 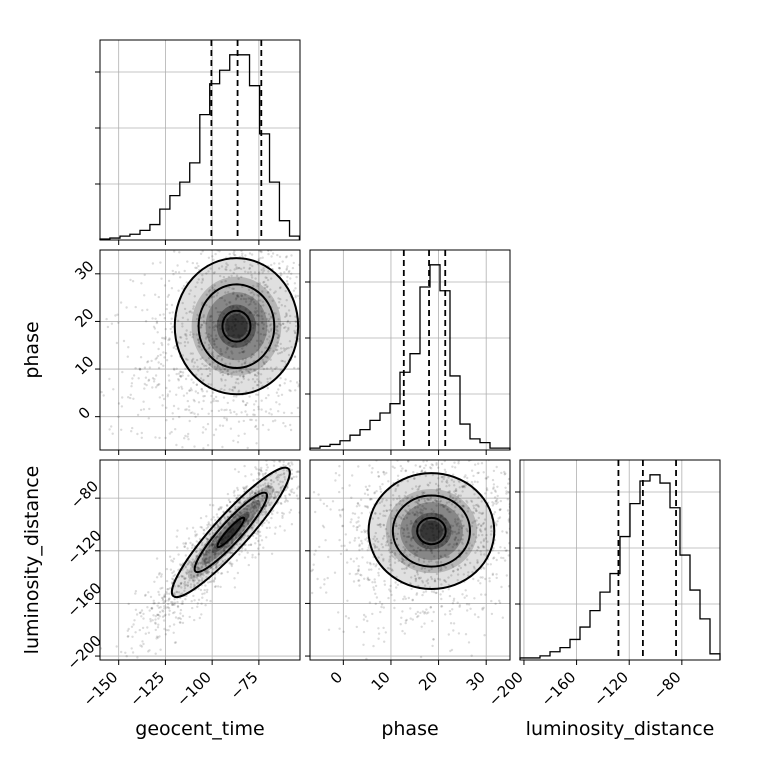 What do you see at coordinates (101, 689) in the screenshot?
I see `x-tick-label-geocent_time-0: −150` at bounding box center [101, 689].